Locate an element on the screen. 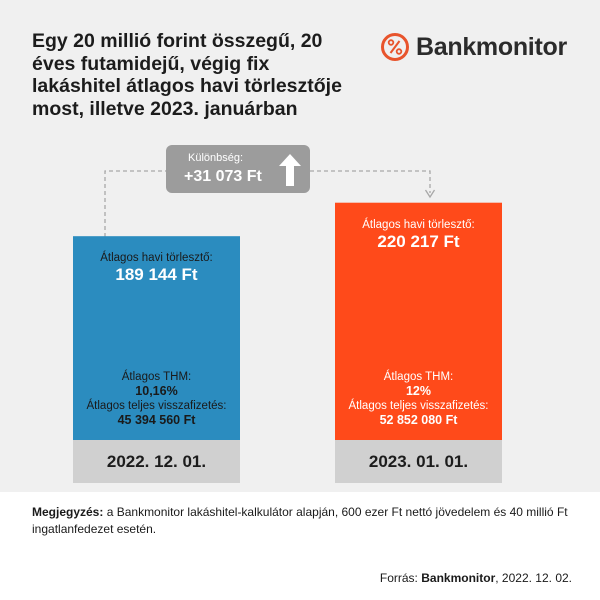 This screenshot has height=600, width=600. bar-2-payment-value: 220 217 Ft is located at coordinates (418, 241).